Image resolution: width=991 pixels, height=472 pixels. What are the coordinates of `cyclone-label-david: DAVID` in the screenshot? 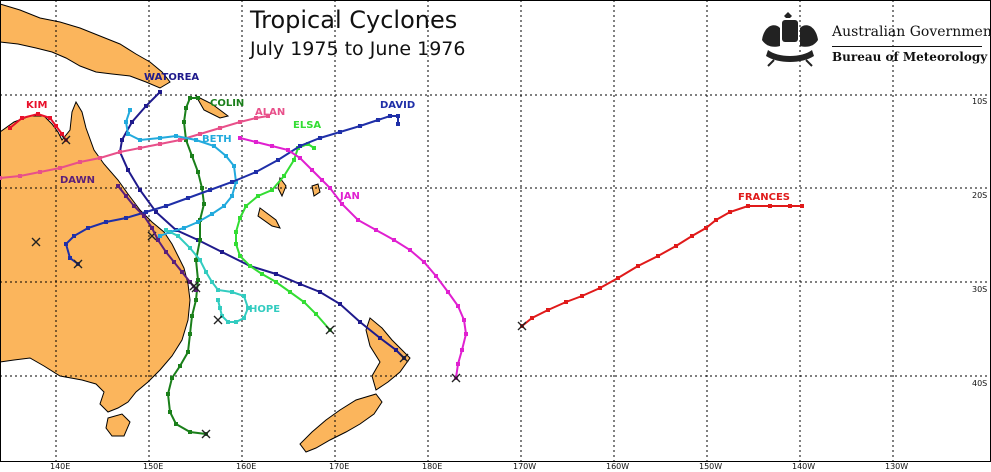 It's located at (397, 105).